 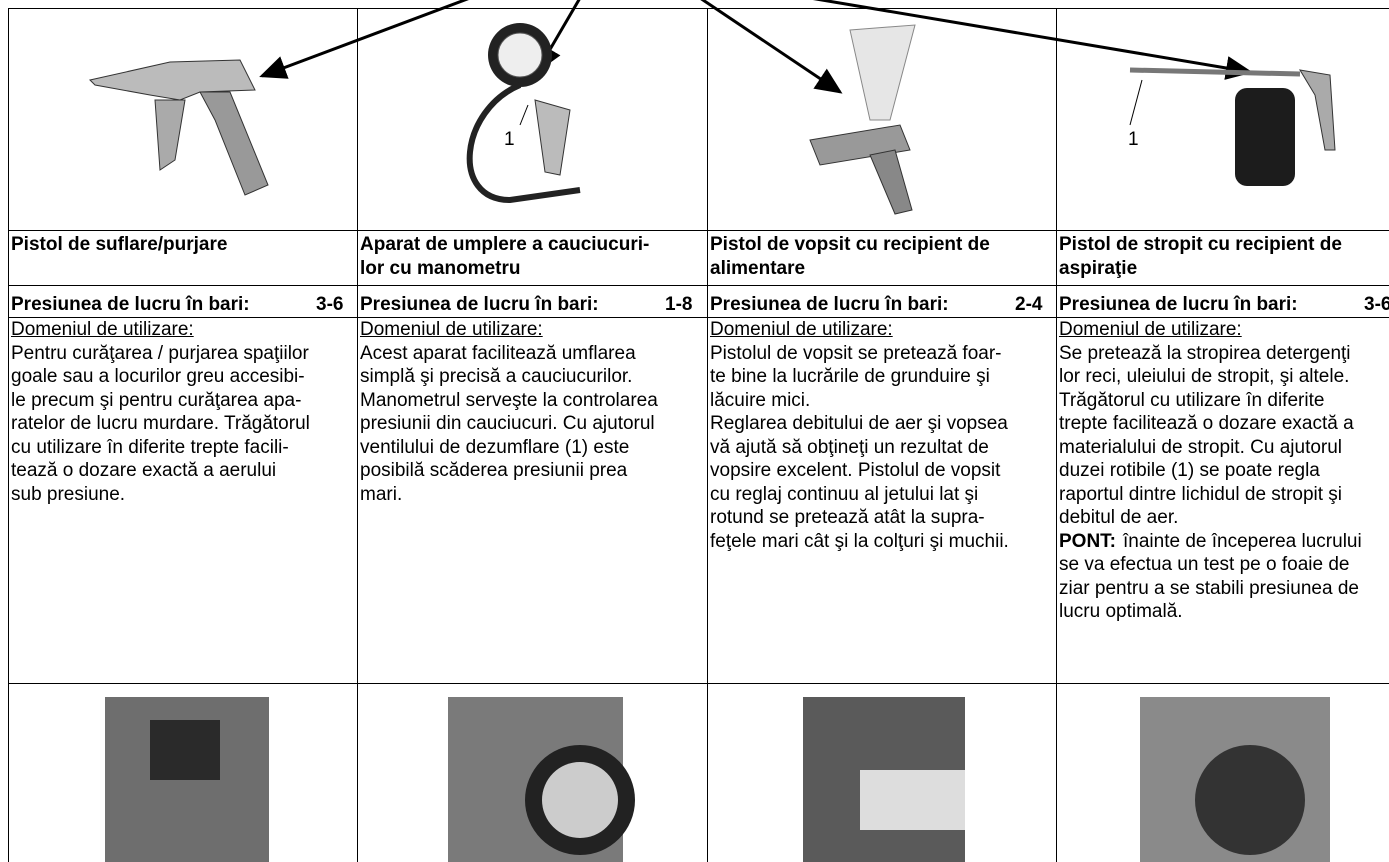 I want to click on tip-label: PONT:, so click(x=1087, y=541).